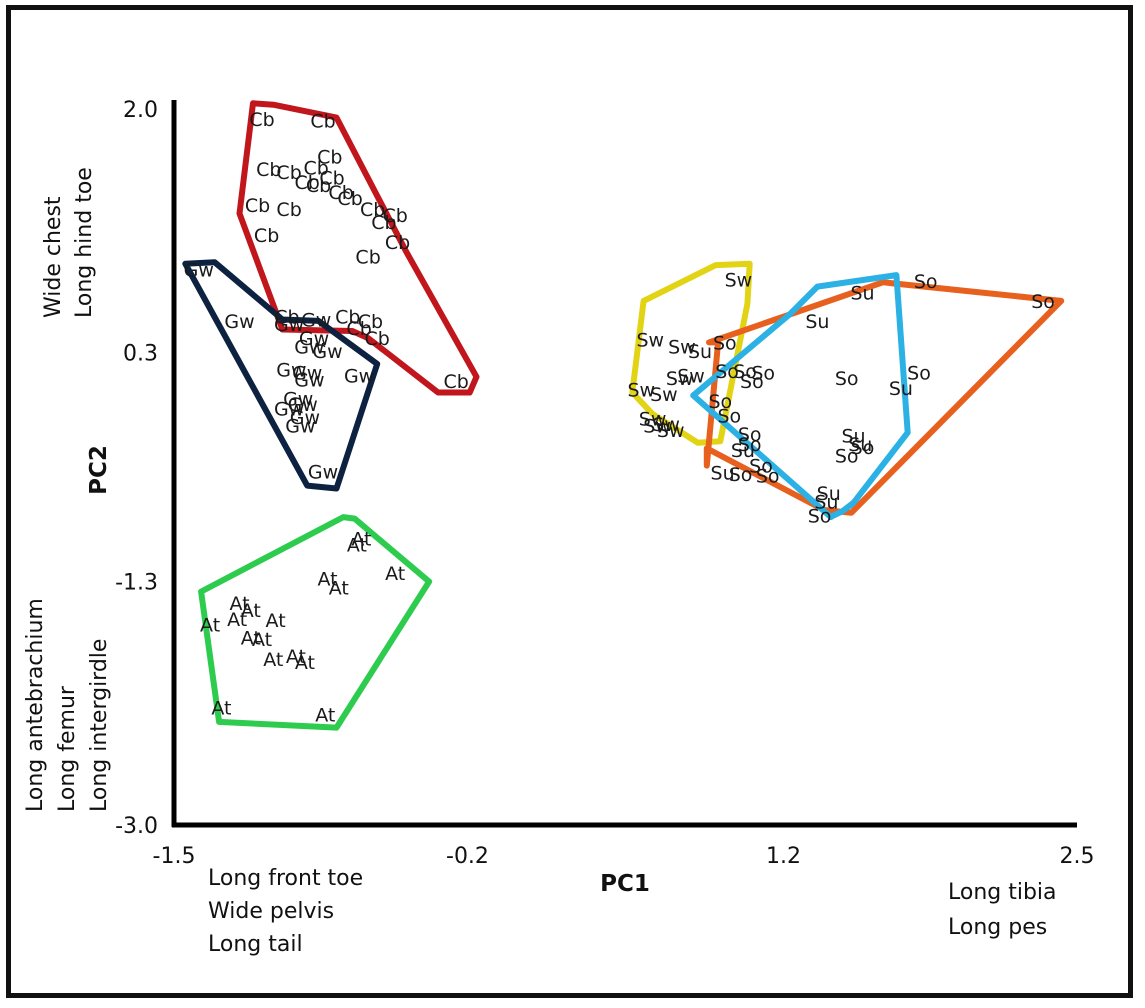 The width and height of the screenshot is (1145, 1008). I want to click on x-low-note-2: Wide pelvis, so click(271, 911).